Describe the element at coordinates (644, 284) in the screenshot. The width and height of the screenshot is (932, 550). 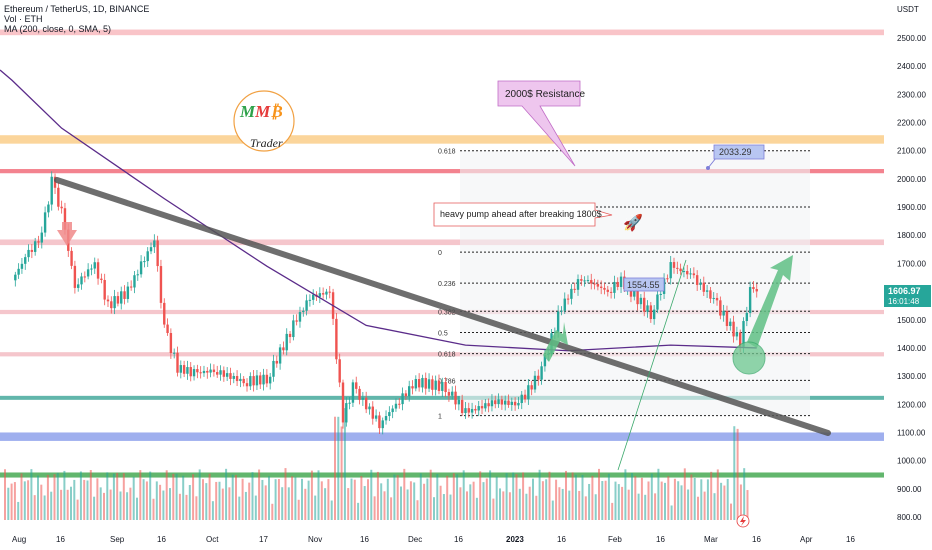
I see `inner-price-label: 1554.55` at that location.